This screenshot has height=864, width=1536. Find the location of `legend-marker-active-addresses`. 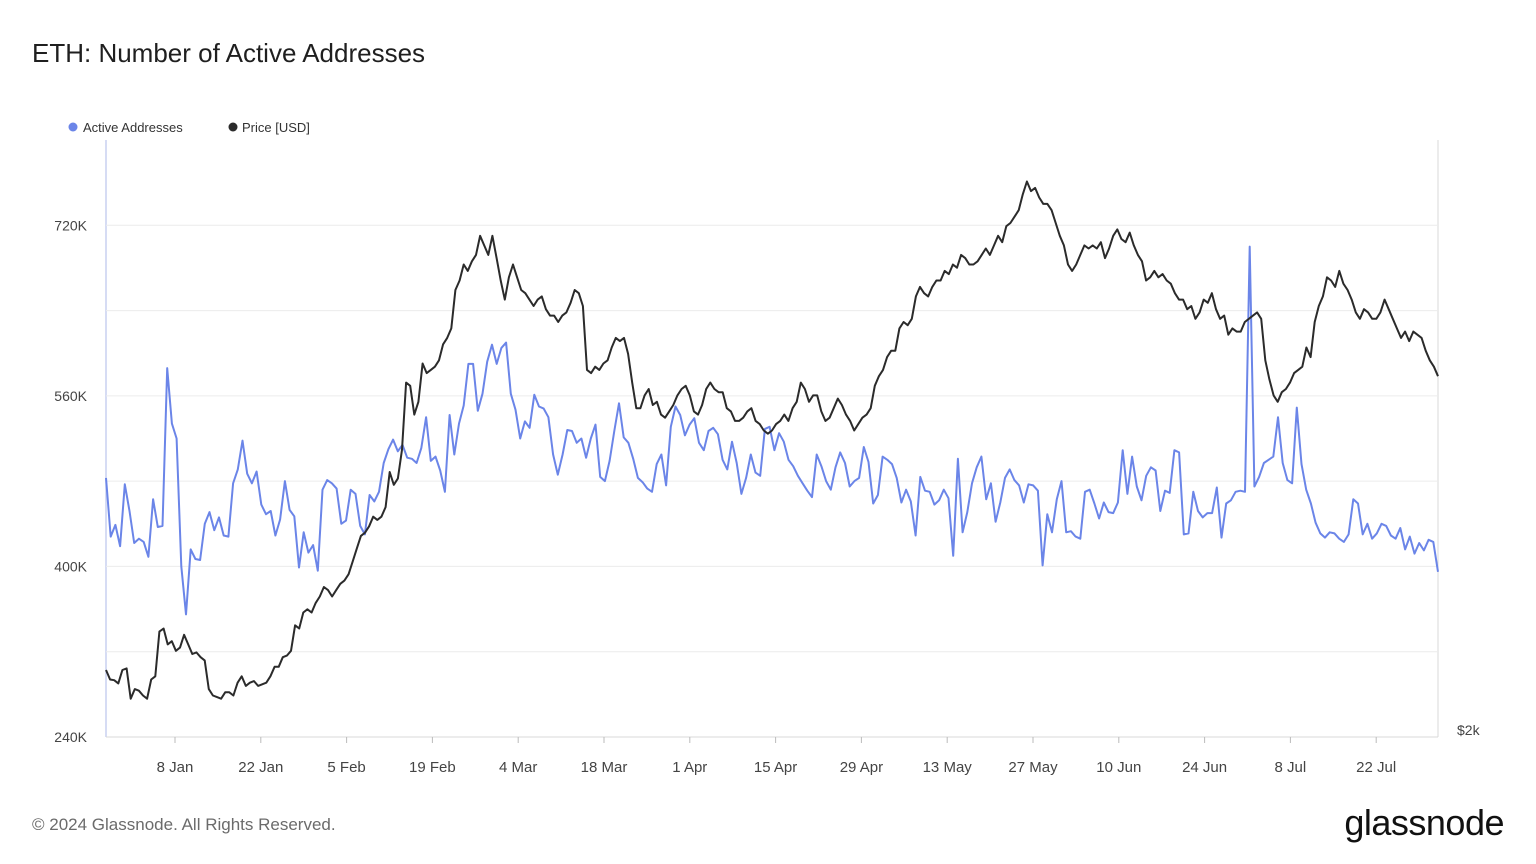

legend-marker-active-addresses is located at coordinates (73, 127).